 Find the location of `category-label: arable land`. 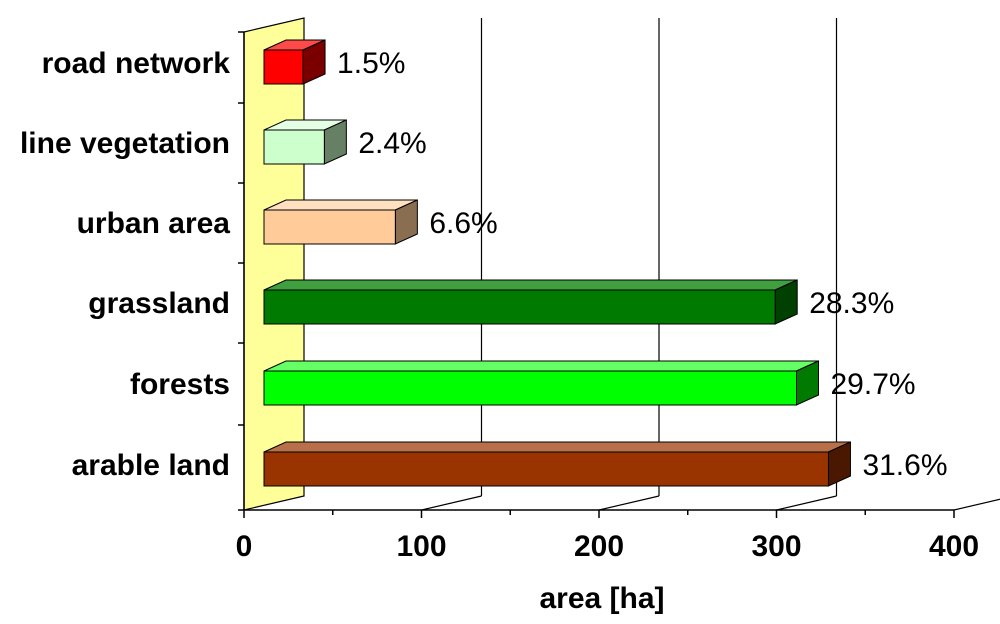

category-label: arable land is located at coordinates (151, 465).